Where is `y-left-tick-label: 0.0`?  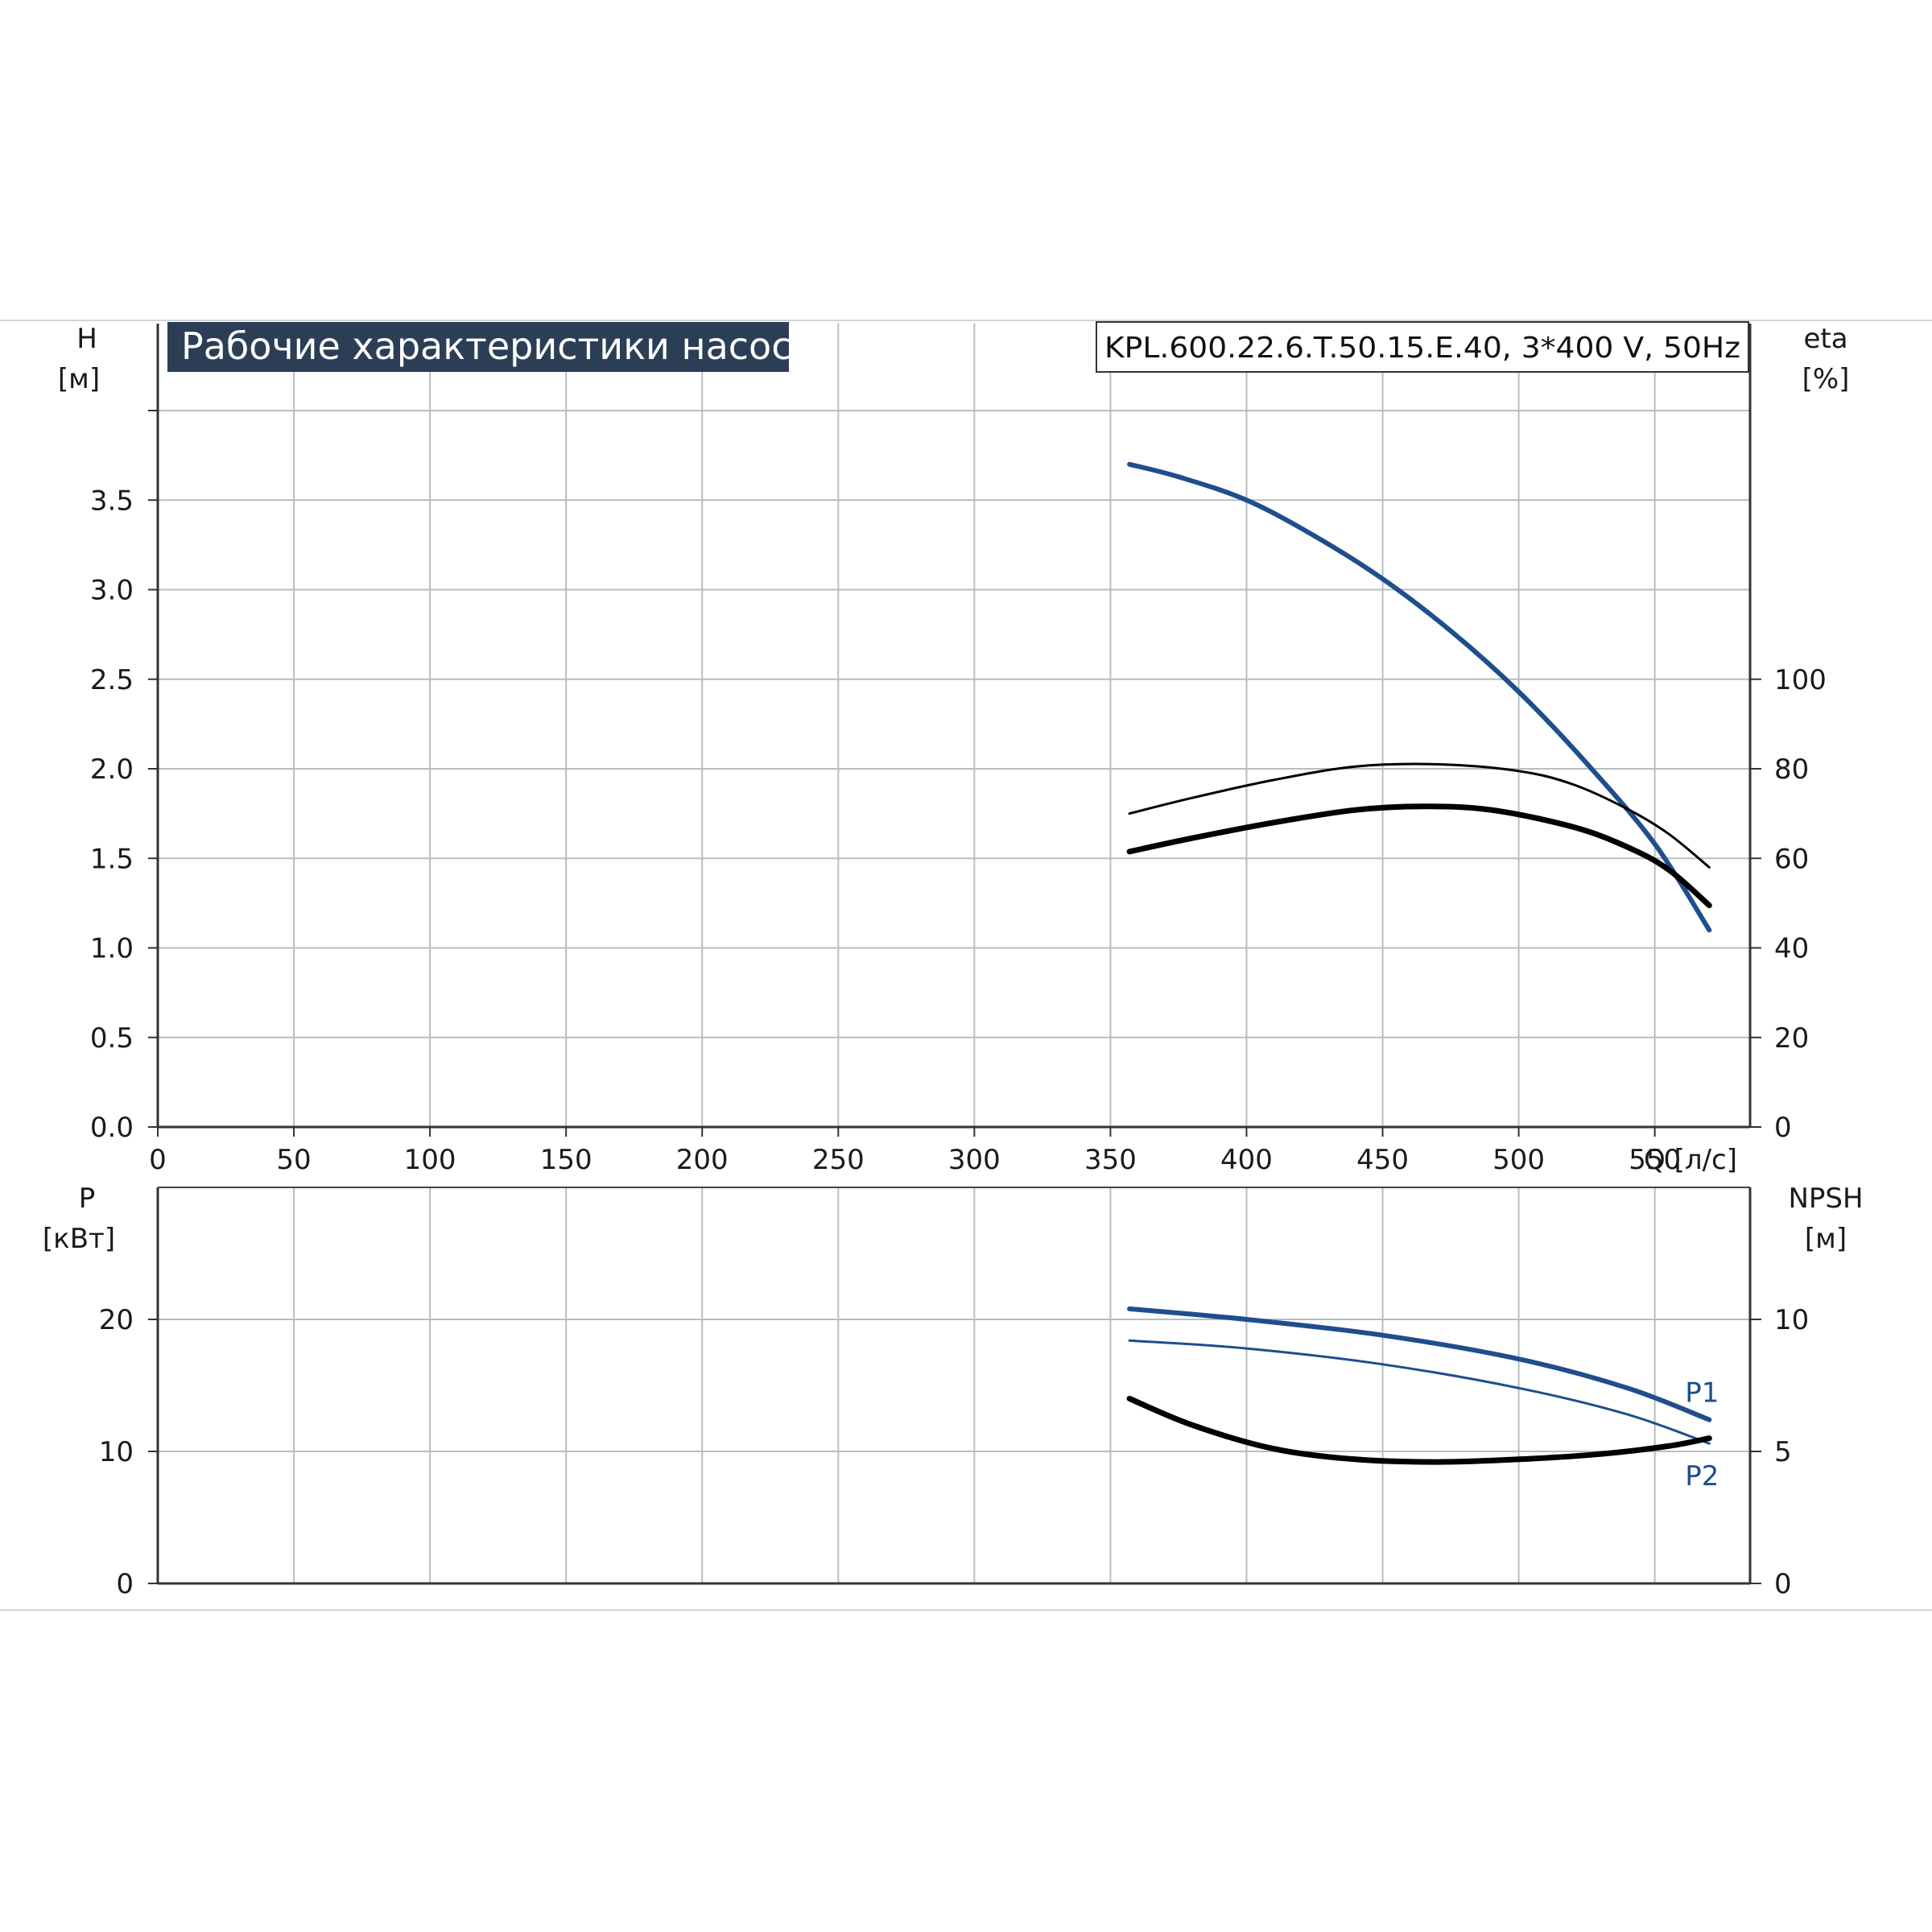 y-left-tick-label: 0.0 is located at coordinates (112, 1128).